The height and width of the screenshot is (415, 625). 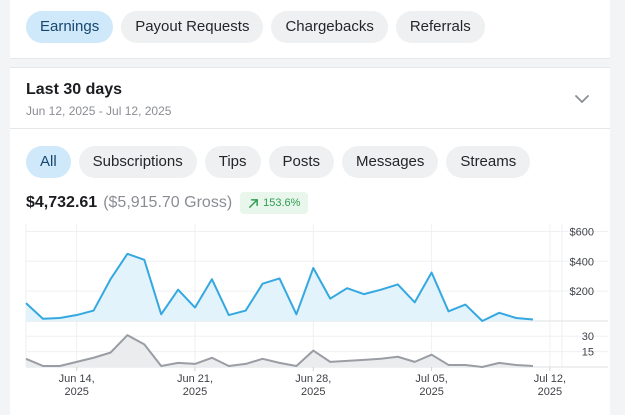 I want to click on earnings-area, so click(x=279, y=287).